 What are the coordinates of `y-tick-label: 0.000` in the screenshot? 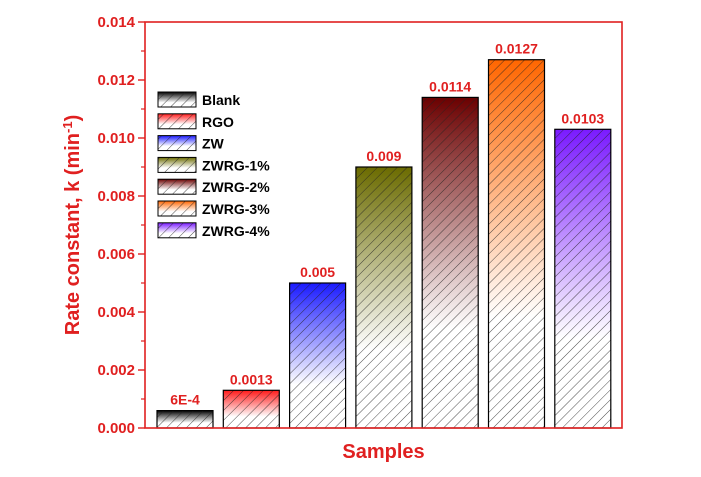 It's located at (116, 428).